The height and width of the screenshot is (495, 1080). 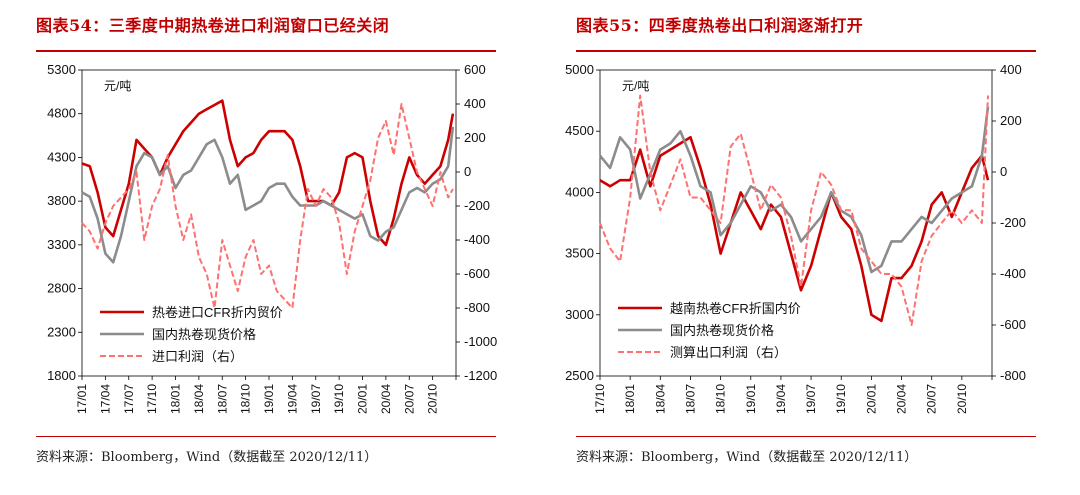 What do you see at coordinates (579, 375) in the screenshot?
I see `y-left-tick-label: 2500` at bounding box center [579, 375].